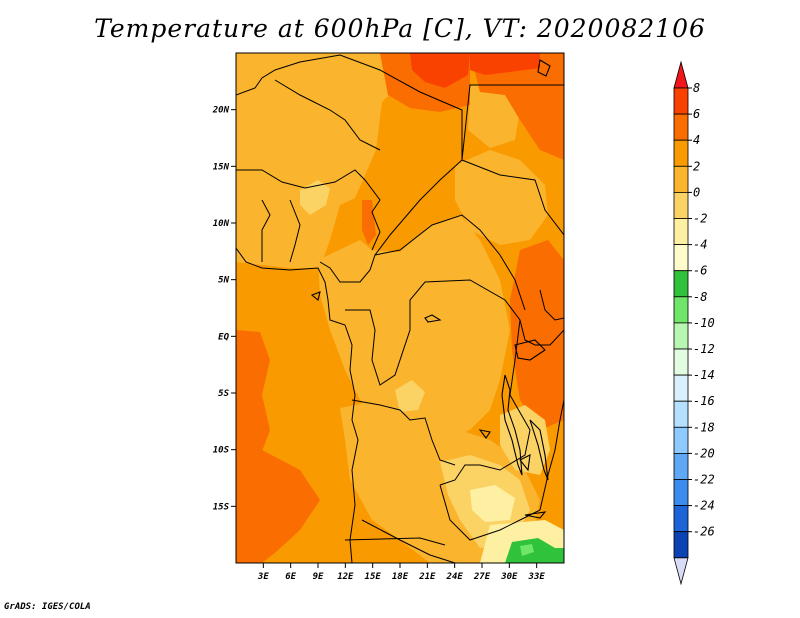 This screenshot has height=618, width=800. I want to click on lat-tick-label: 15S, so click(221, 507).